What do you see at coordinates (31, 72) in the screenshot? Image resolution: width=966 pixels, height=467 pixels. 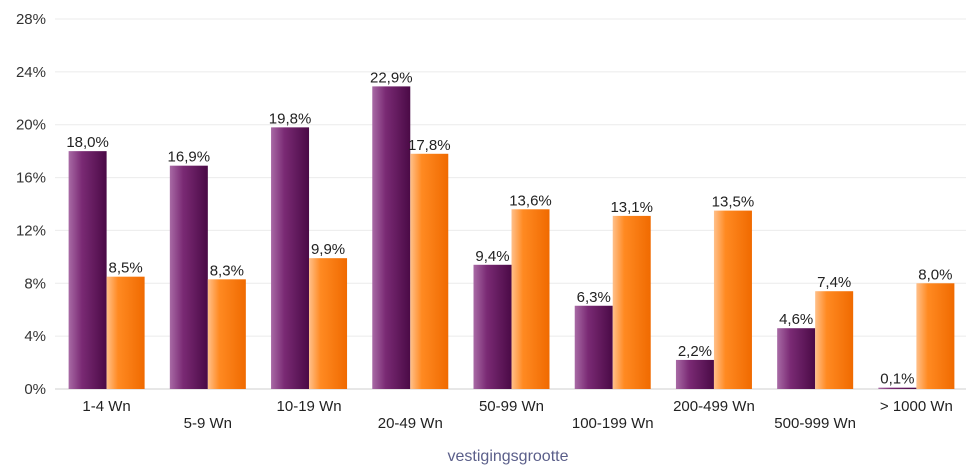 I see `y-tick-label: 24%` at bounding box center [31, 72].